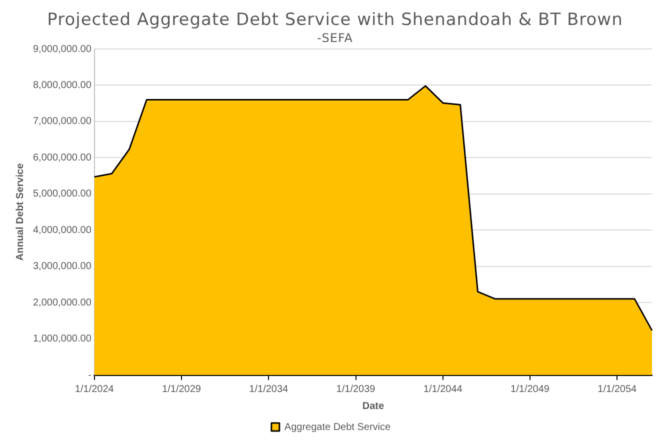  I want to click on x-tick-label: 1/1/2024, so click(94, 389).